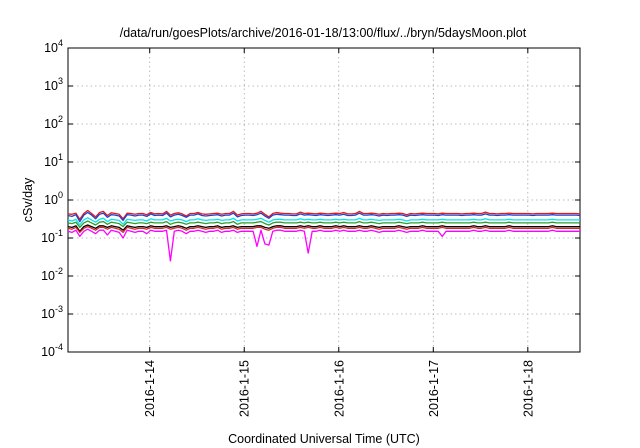  What do you see at coordinates (150, 388) in the screenshot?
I see `x-tick-label: 2016-1-14` at bounding box center [150, 388].